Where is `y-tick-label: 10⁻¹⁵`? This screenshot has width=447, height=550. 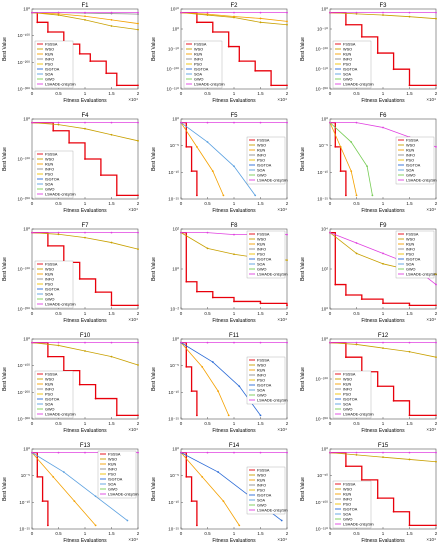 y-tick-label: 10⁻¹⁵ is located at coordinates (322, 199).